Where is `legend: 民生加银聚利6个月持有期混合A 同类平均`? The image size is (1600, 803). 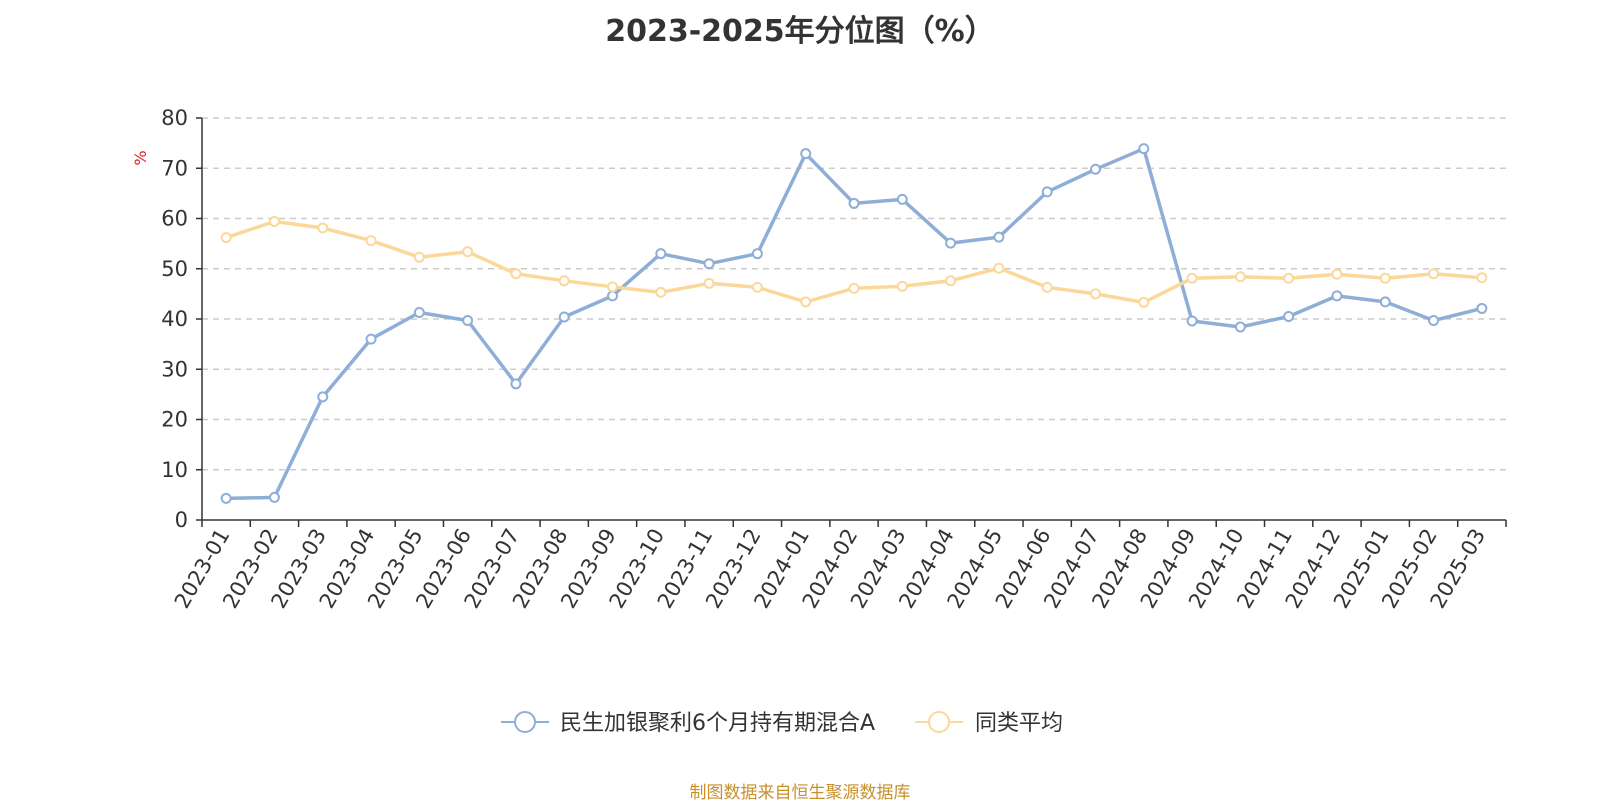 legend: 民生加银聚利6个月持有期混合A 同类平均 is located at coordinates (782, 723).